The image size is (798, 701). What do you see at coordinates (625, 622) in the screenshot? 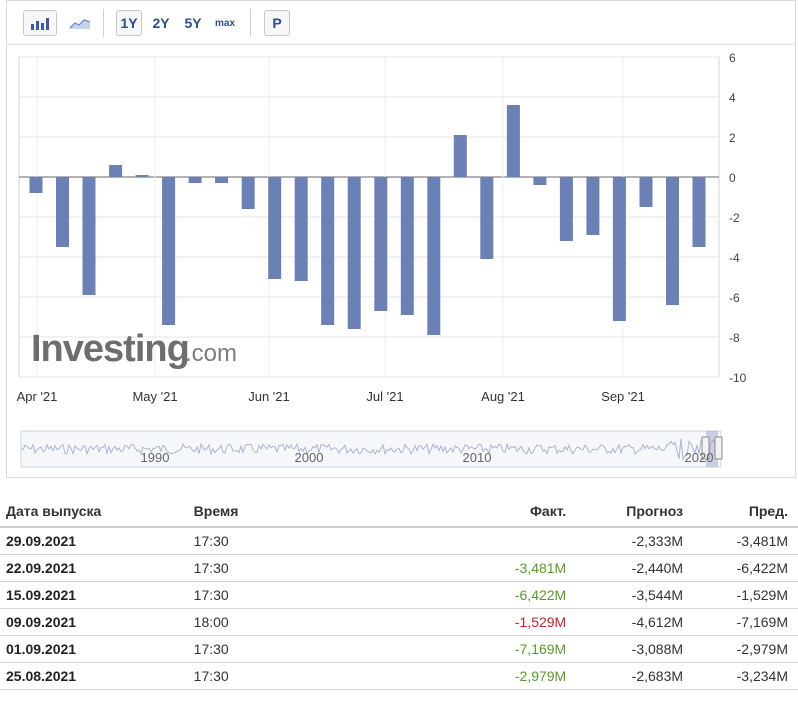
I see `row-forecast: -4,612M` at bounding box center [625, 622].